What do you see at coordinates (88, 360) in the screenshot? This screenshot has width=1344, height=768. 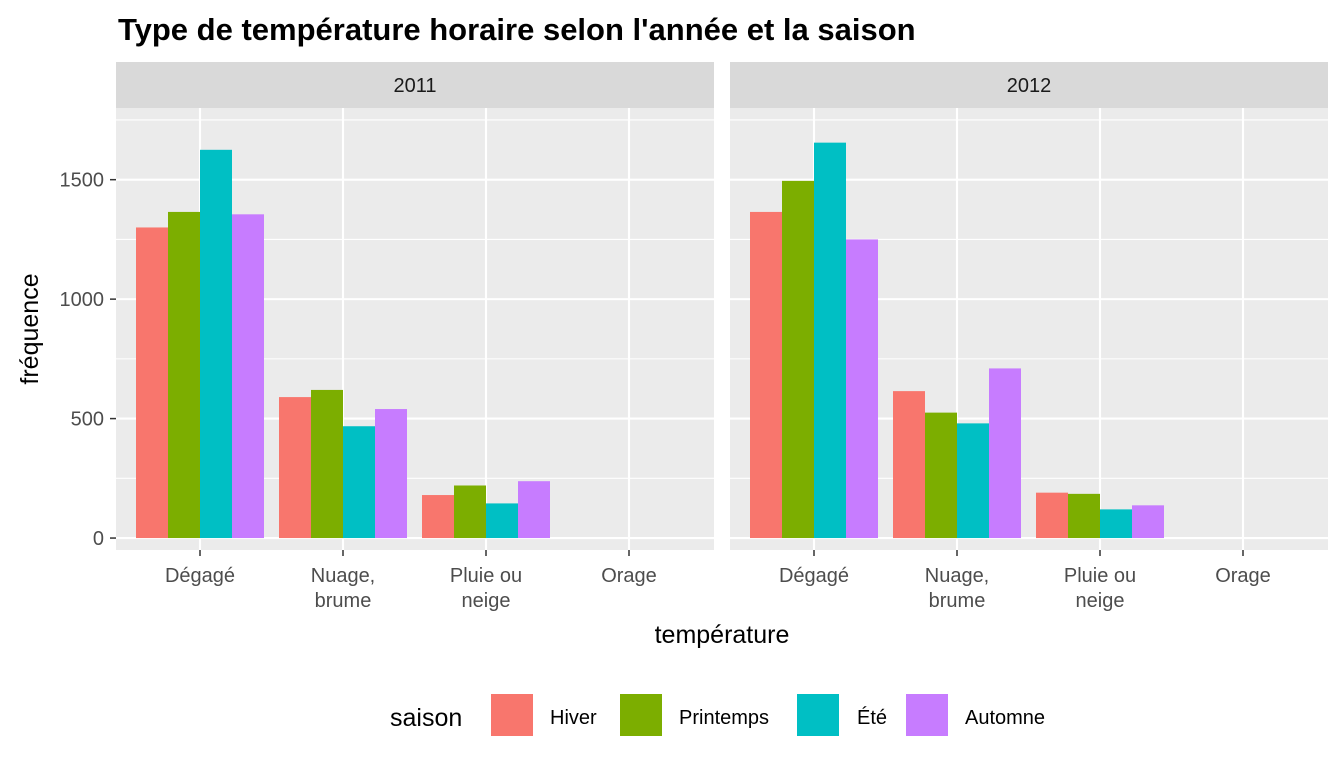 I see `y-axis: 0 500 1000 1500` at bounding box center [88, 360].